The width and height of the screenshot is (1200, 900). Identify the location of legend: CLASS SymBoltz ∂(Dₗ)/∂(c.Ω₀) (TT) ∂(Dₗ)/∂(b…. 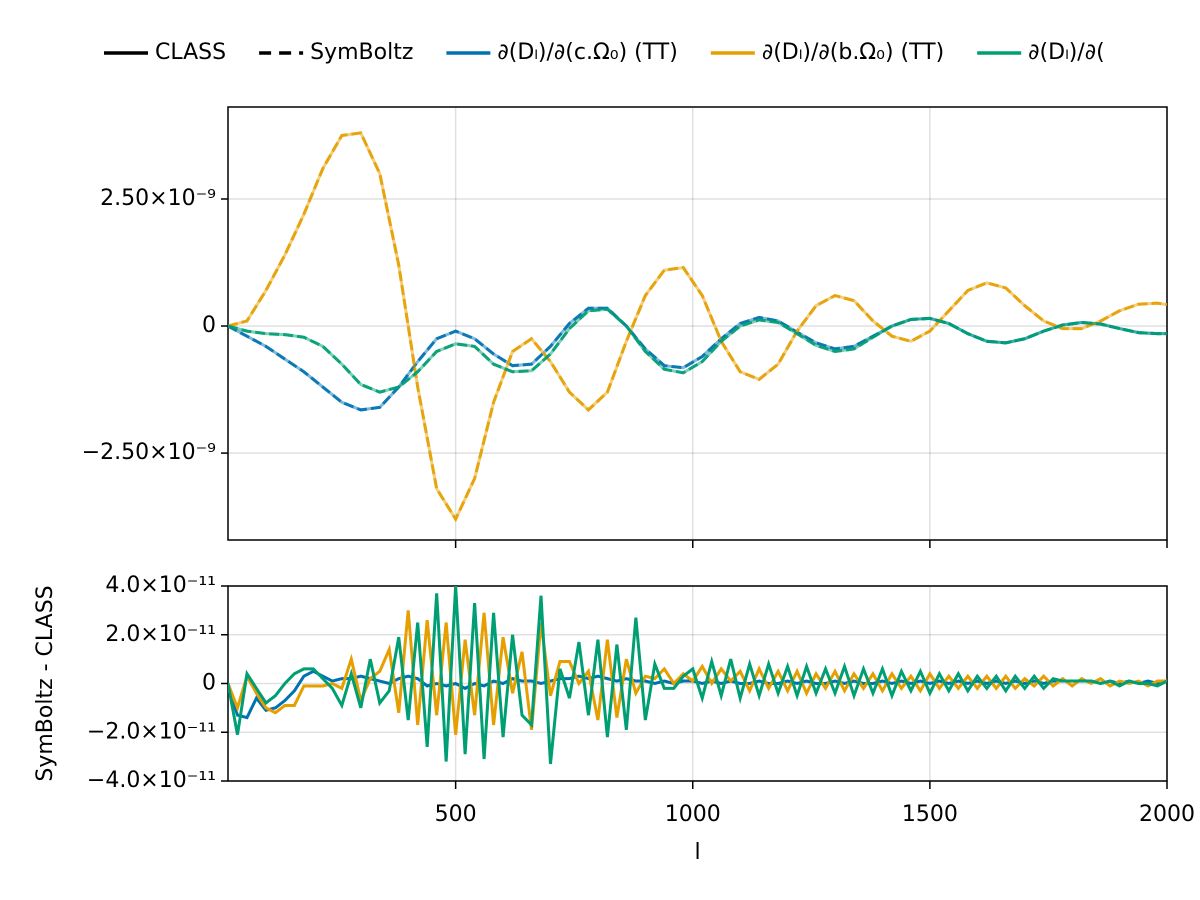
(604, 52).